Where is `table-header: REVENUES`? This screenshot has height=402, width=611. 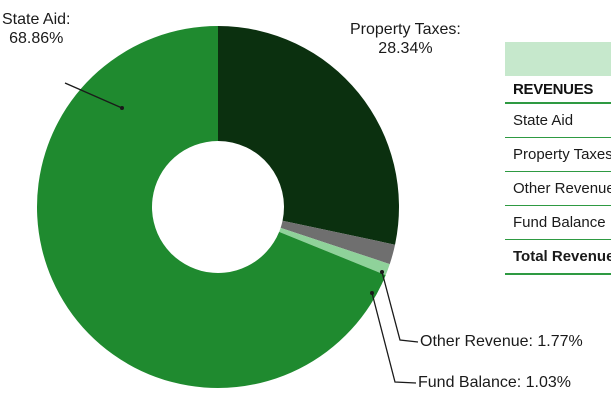
table-header: REVENUES is located at coordinates (558, 90).